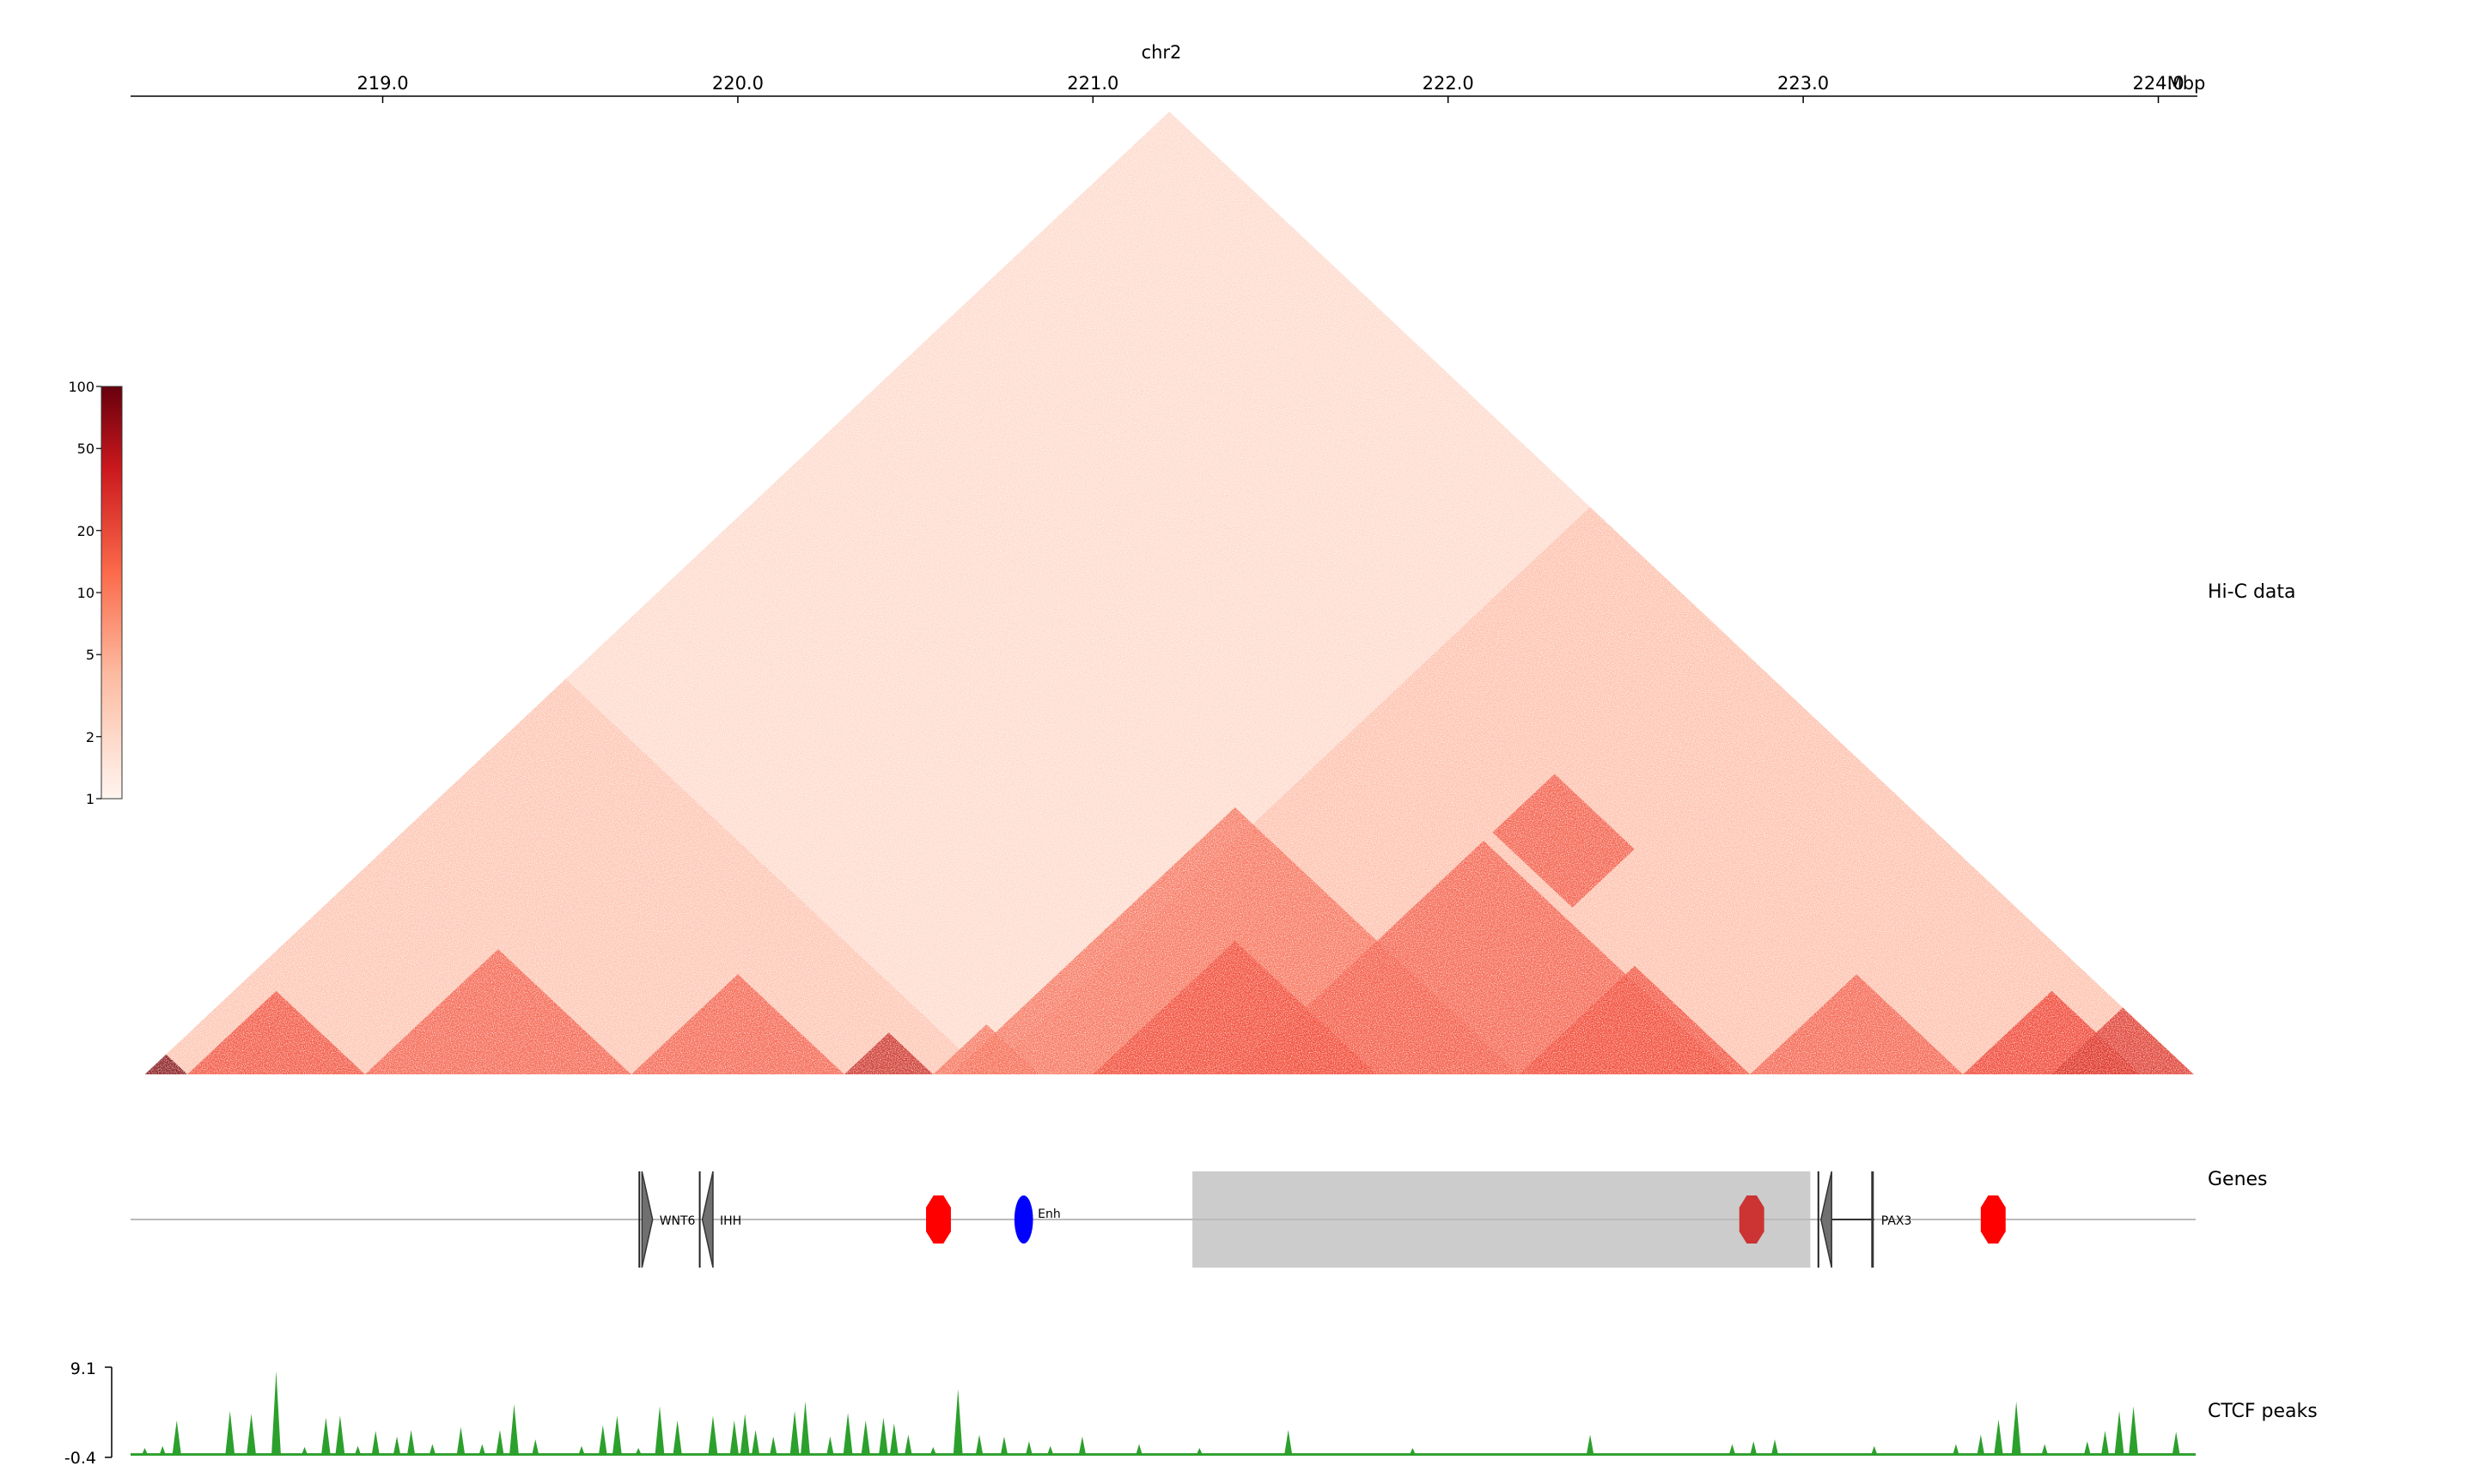  Describe the element at coordinates (2263, 1412) in the screenshot. I see `ctcf-track-label: CTCF peaks` at that location.